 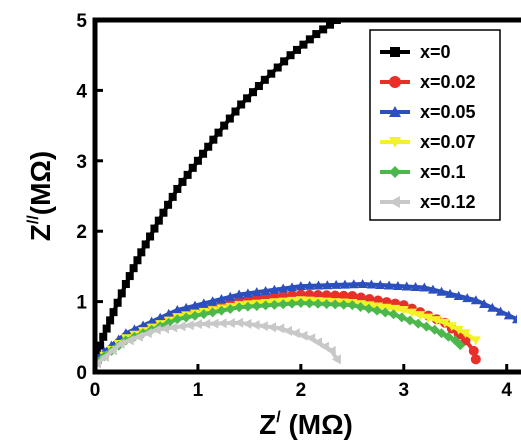 I want to click on y-tick-label: 3, so click(x=81, y=162).